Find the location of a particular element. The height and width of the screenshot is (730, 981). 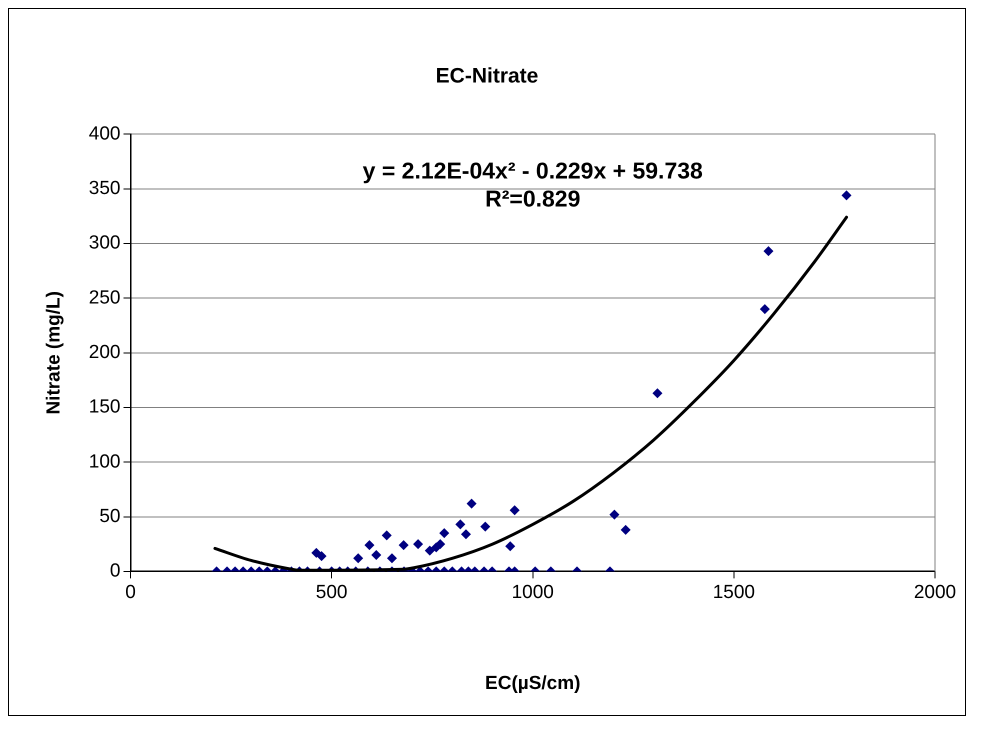

annotation: y = 2.12E-04x² - 0.229x + 59.738 is located at coordinates (533, 171).